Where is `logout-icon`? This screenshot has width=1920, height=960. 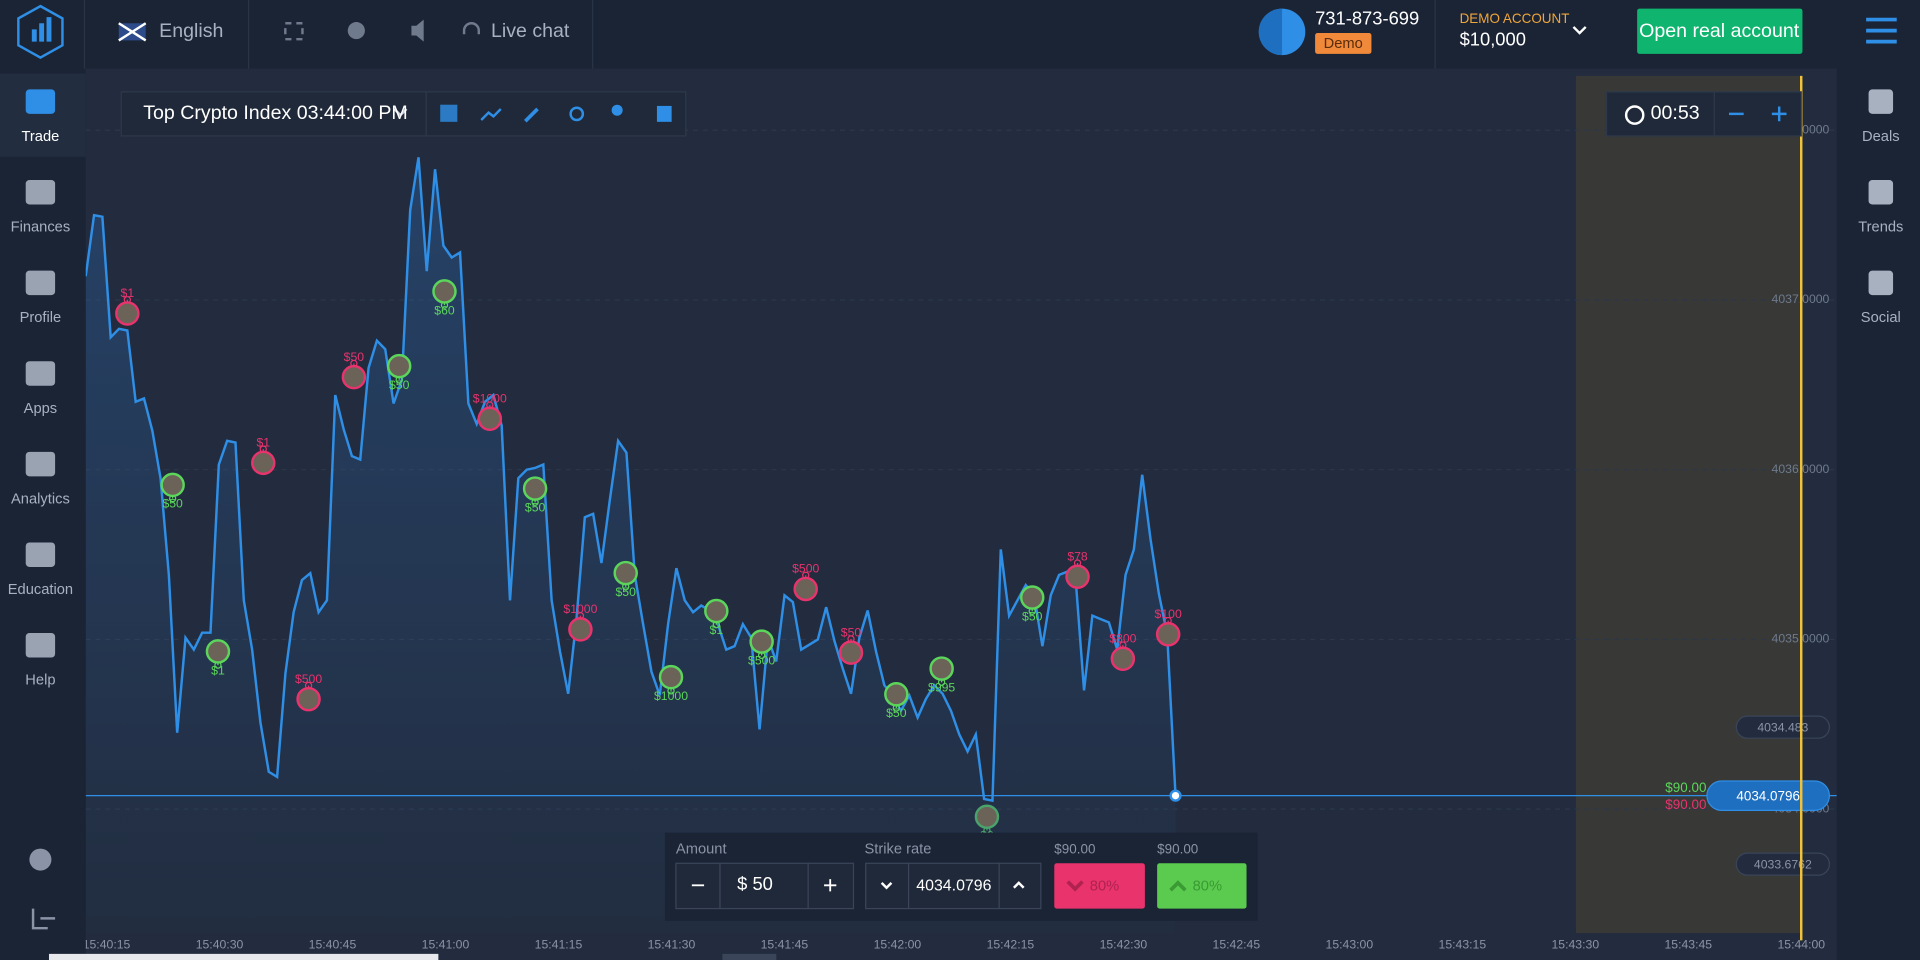
logout-icon is located at coordinates (43, 919).